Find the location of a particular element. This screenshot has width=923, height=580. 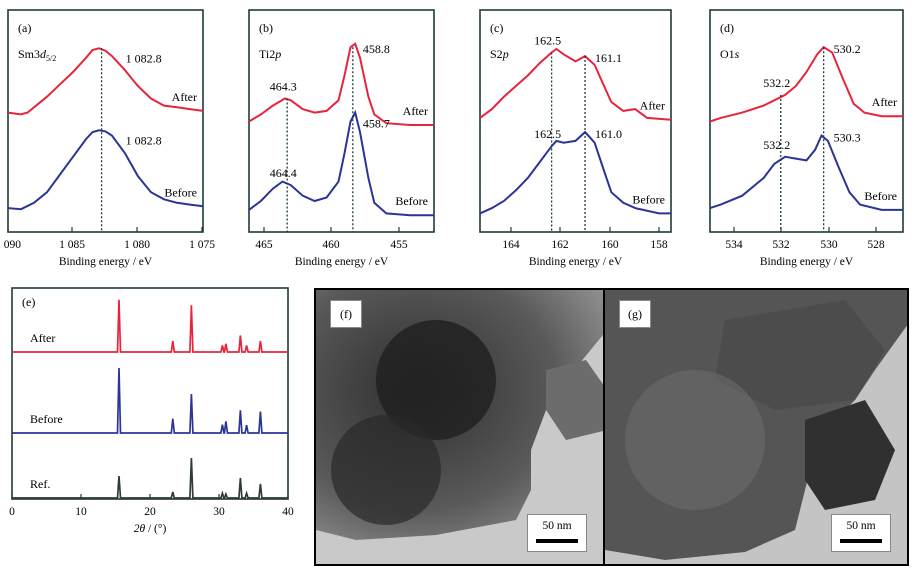

x-tick-label: 20 is located at coordinates (150, 512).